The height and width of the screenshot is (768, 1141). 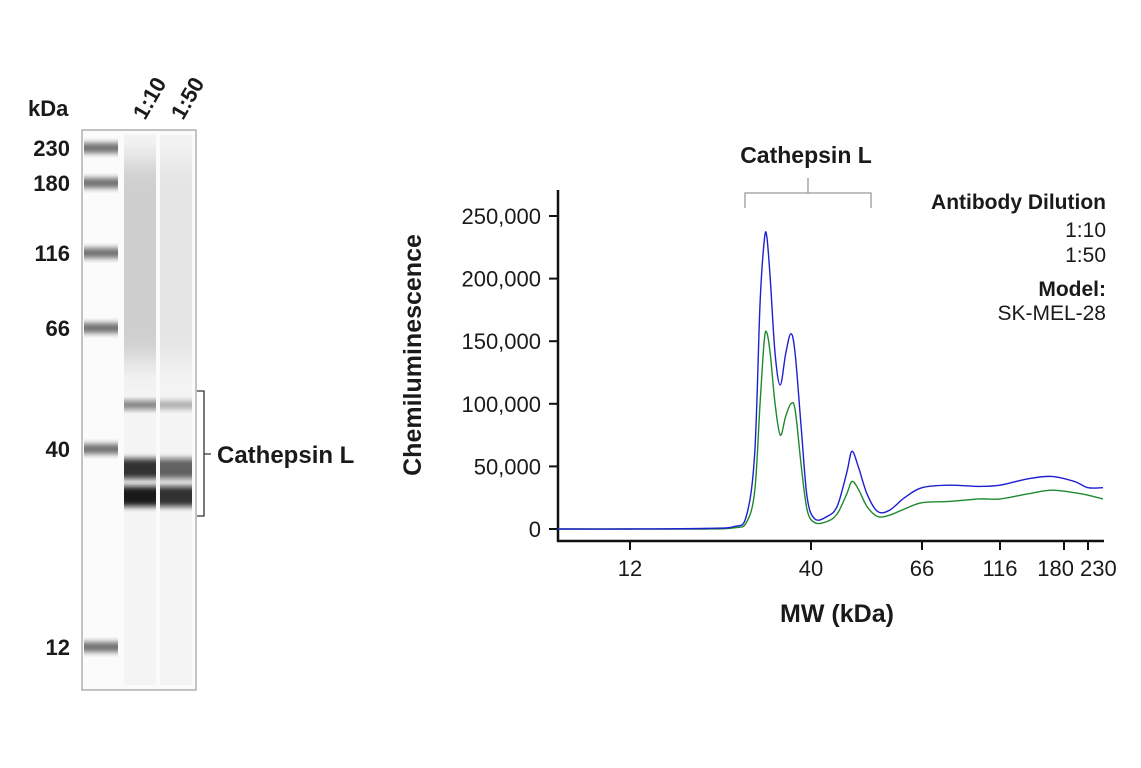 I want to click on x-tick-label: 12, so click(x=630, y=568).